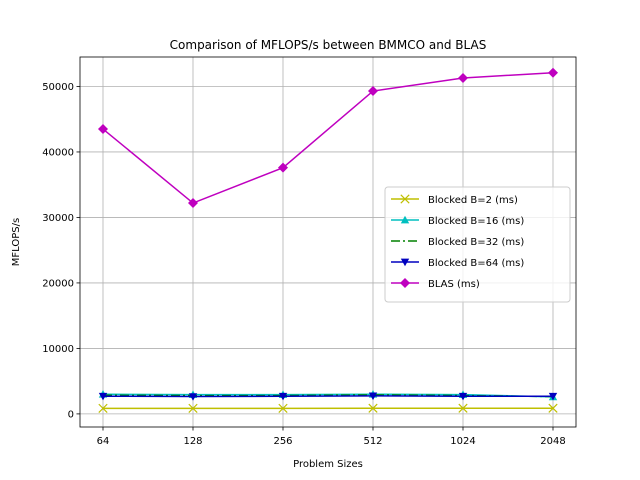  What do you see at coordinates (61, 251) in the screenshot?
I see `y-axis-ticks: 0 10000 20000 30000 40000 50000` at bounding box center [61, 251].